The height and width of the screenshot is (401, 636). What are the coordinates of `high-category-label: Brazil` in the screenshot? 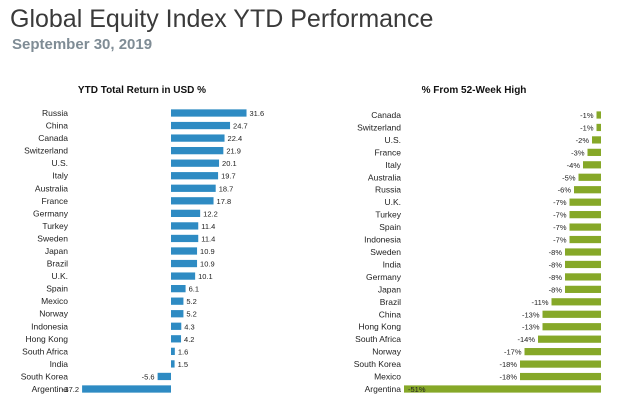 It's located at (390, 302).